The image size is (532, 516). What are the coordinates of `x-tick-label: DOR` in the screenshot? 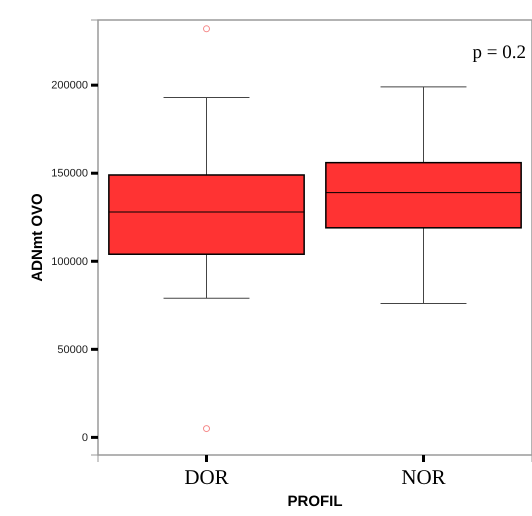 It's located at (206, 476).